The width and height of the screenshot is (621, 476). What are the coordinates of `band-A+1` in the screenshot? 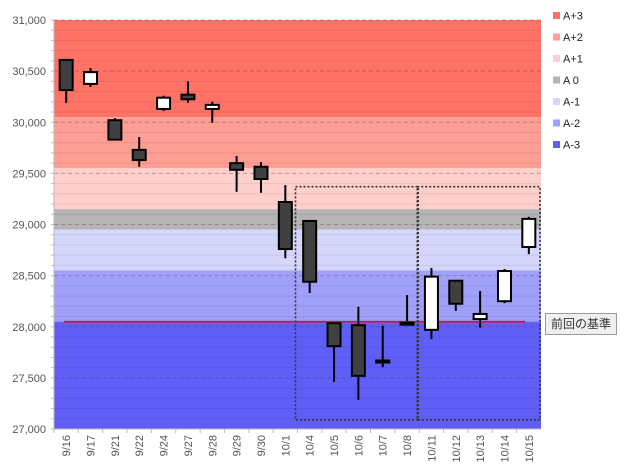 It's located at (297, 189).